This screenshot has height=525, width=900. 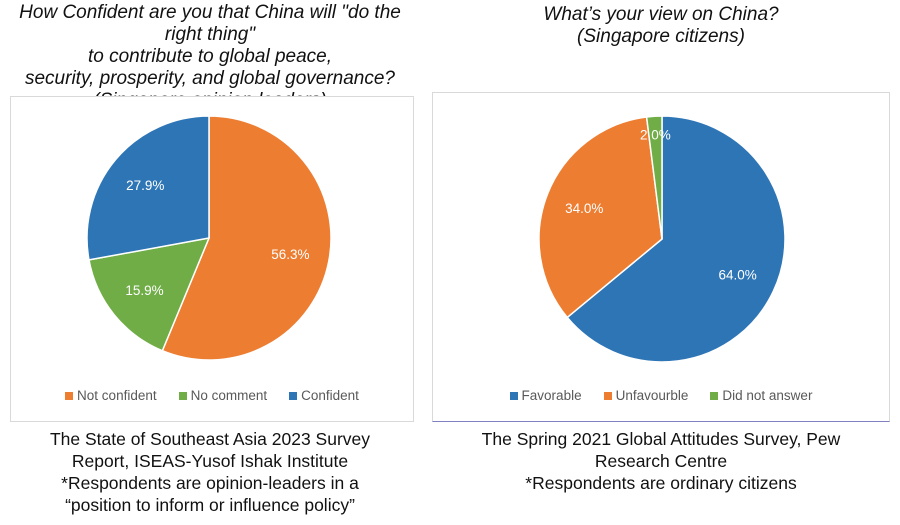 I want to click on pie-chart-2: 64.0% 34.0% 2.0%, so click(x=662, y=239).